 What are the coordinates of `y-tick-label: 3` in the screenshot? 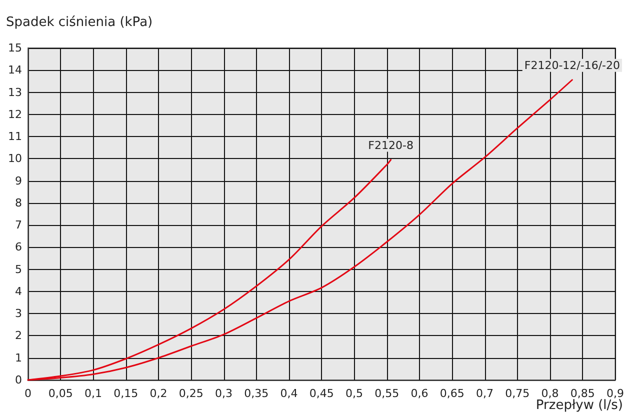 It's located at (18, 313).